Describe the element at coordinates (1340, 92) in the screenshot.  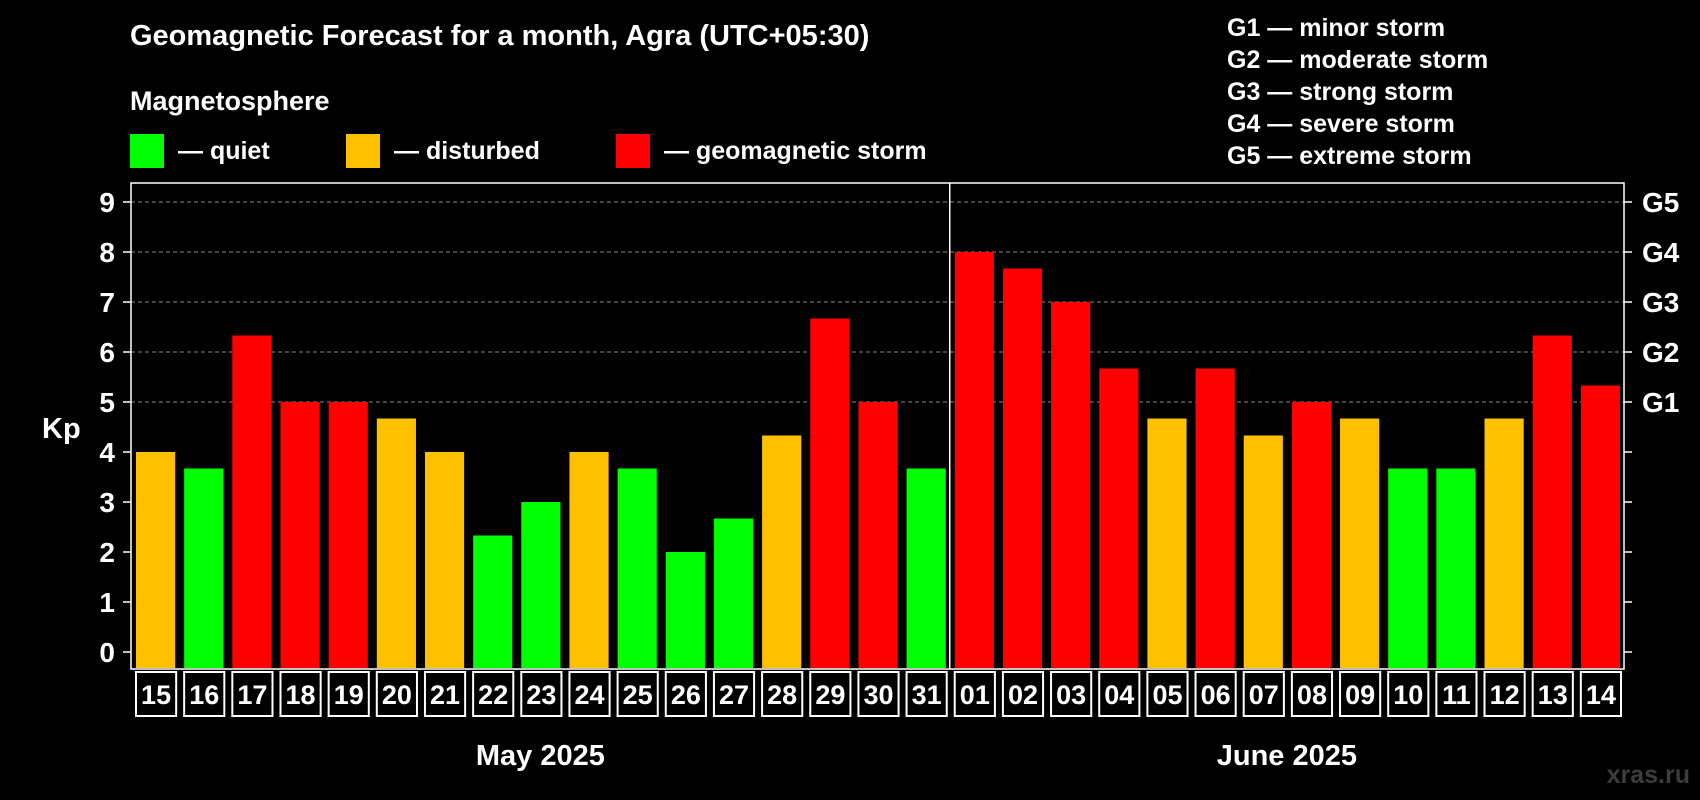
I see `storm-scale-g3: G3 — strong storm` at that location.